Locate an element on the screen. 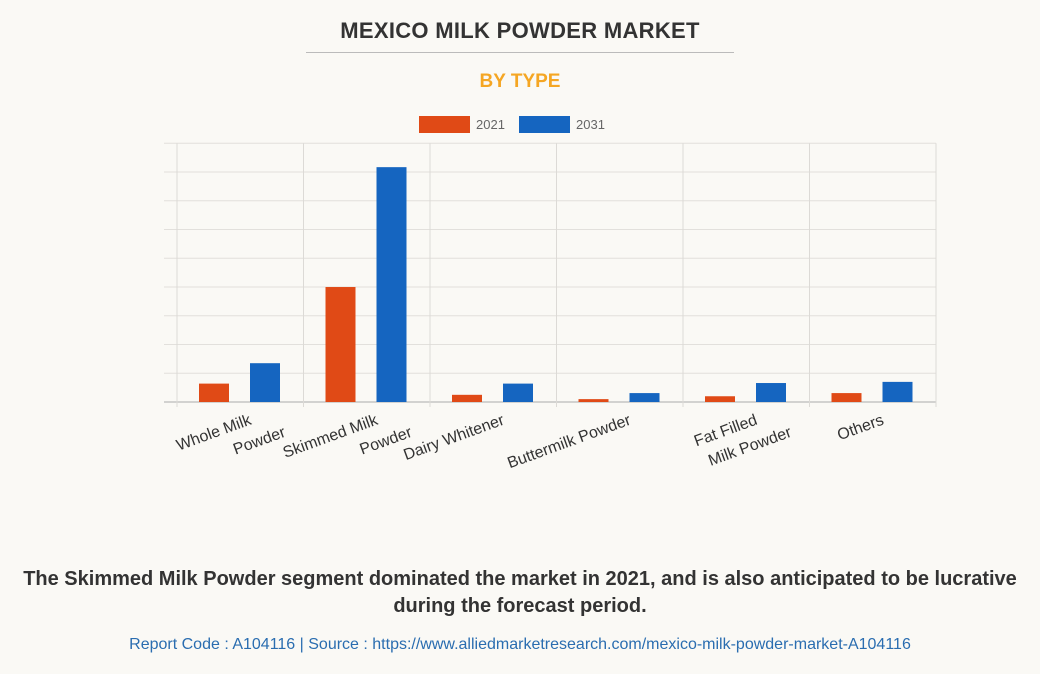 The image size is (1040, 674). legend-swatch-2031 is located at coordinates (544, 124).